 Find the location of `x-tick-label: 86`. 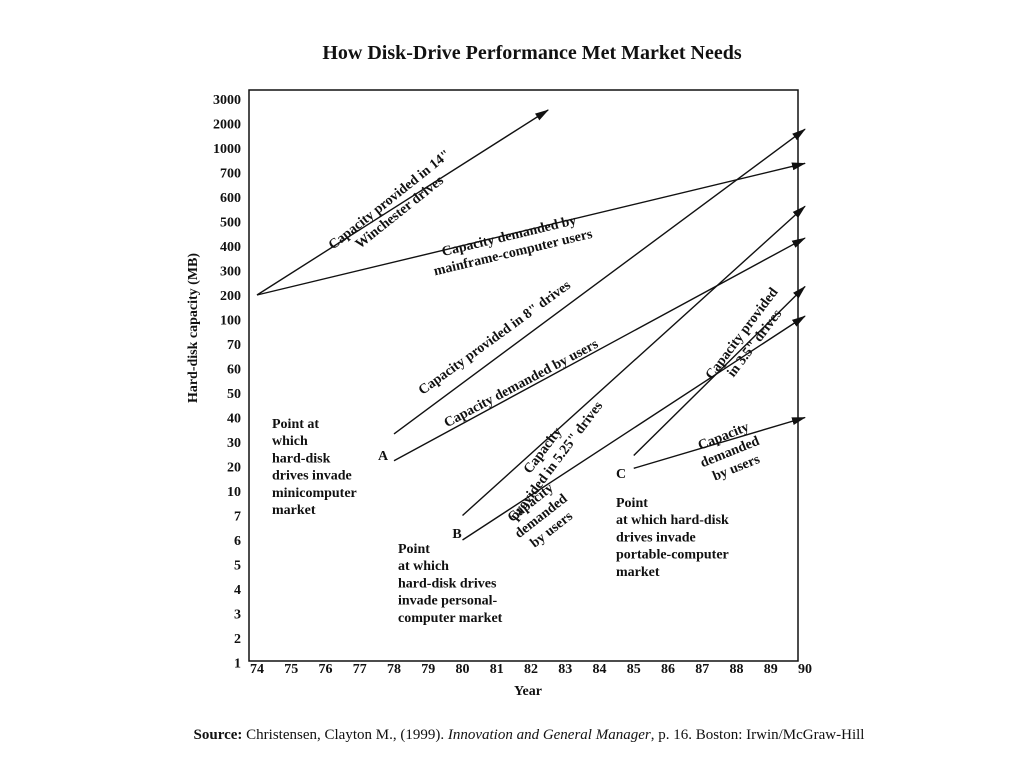

x-tick-label: 86 is located at coordinates (668, 669).